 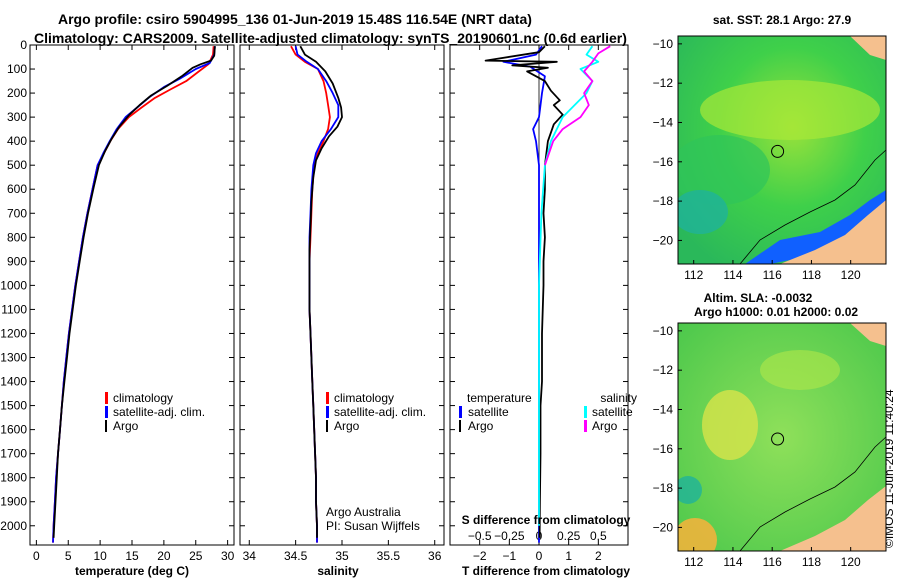 I want to click on y-tick-label: 100, so click(x=17, y=69).